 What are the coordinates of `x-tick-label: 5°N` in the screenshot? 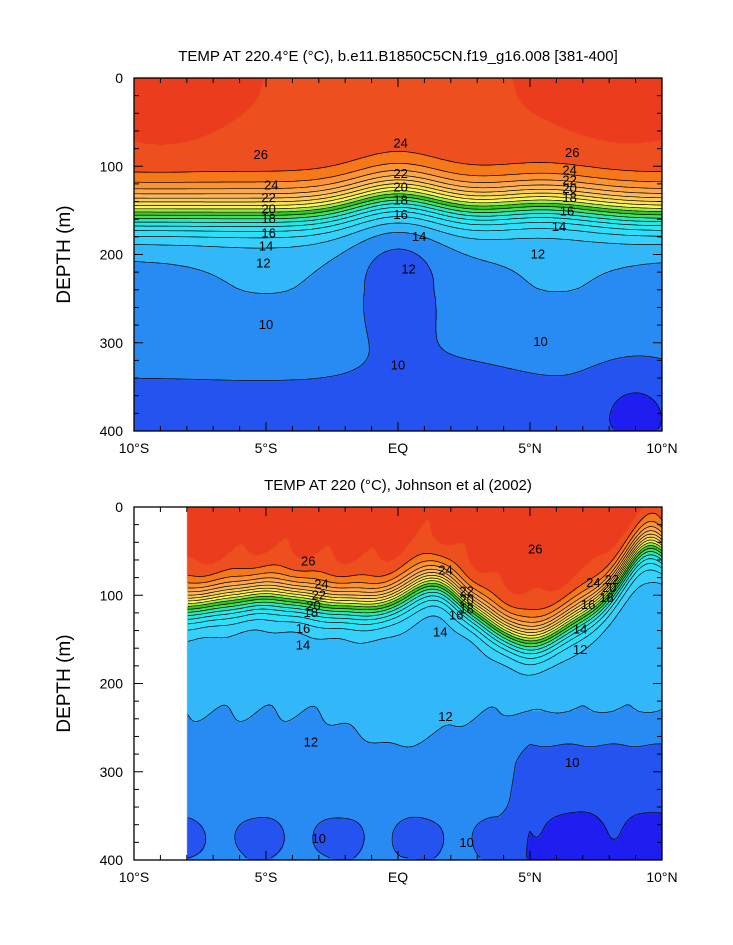 It's located at (530, 448).